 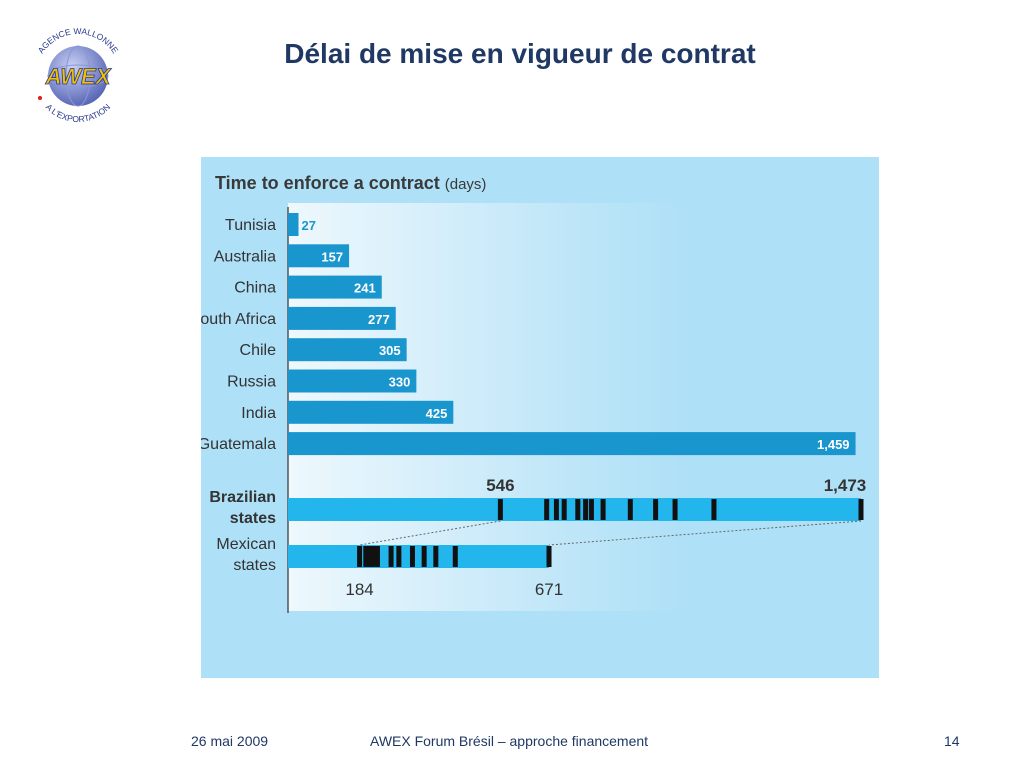 What do you see at coordinates (390, 350) in the screenshot?
I see `value-label-chile: 305` at bounding box center [390, 350].